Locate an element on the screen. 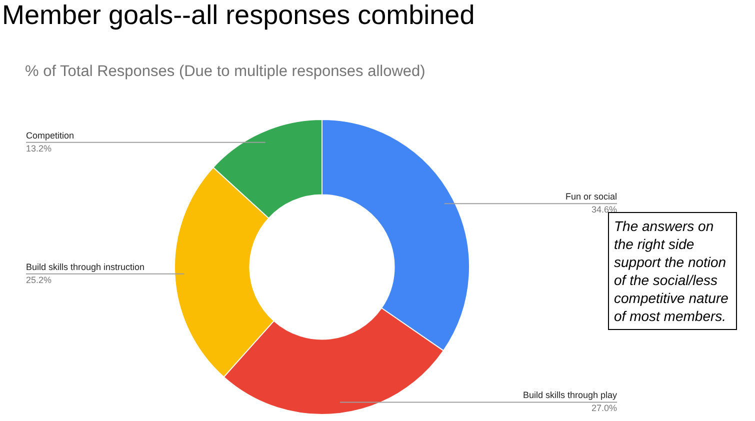 Image resolution: width=755 pixels, height=421 pixels. chart-title: Member goals--all responses combined is located at coordinates (238, 15).